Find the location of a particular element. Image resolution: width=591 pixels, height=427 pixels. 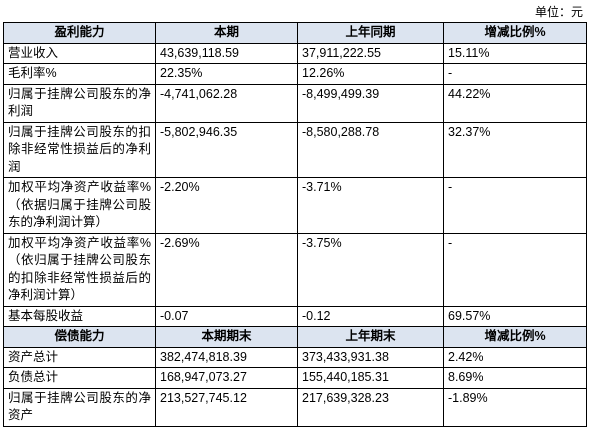

cell: 44.22% is located at coordinates (515, 103).